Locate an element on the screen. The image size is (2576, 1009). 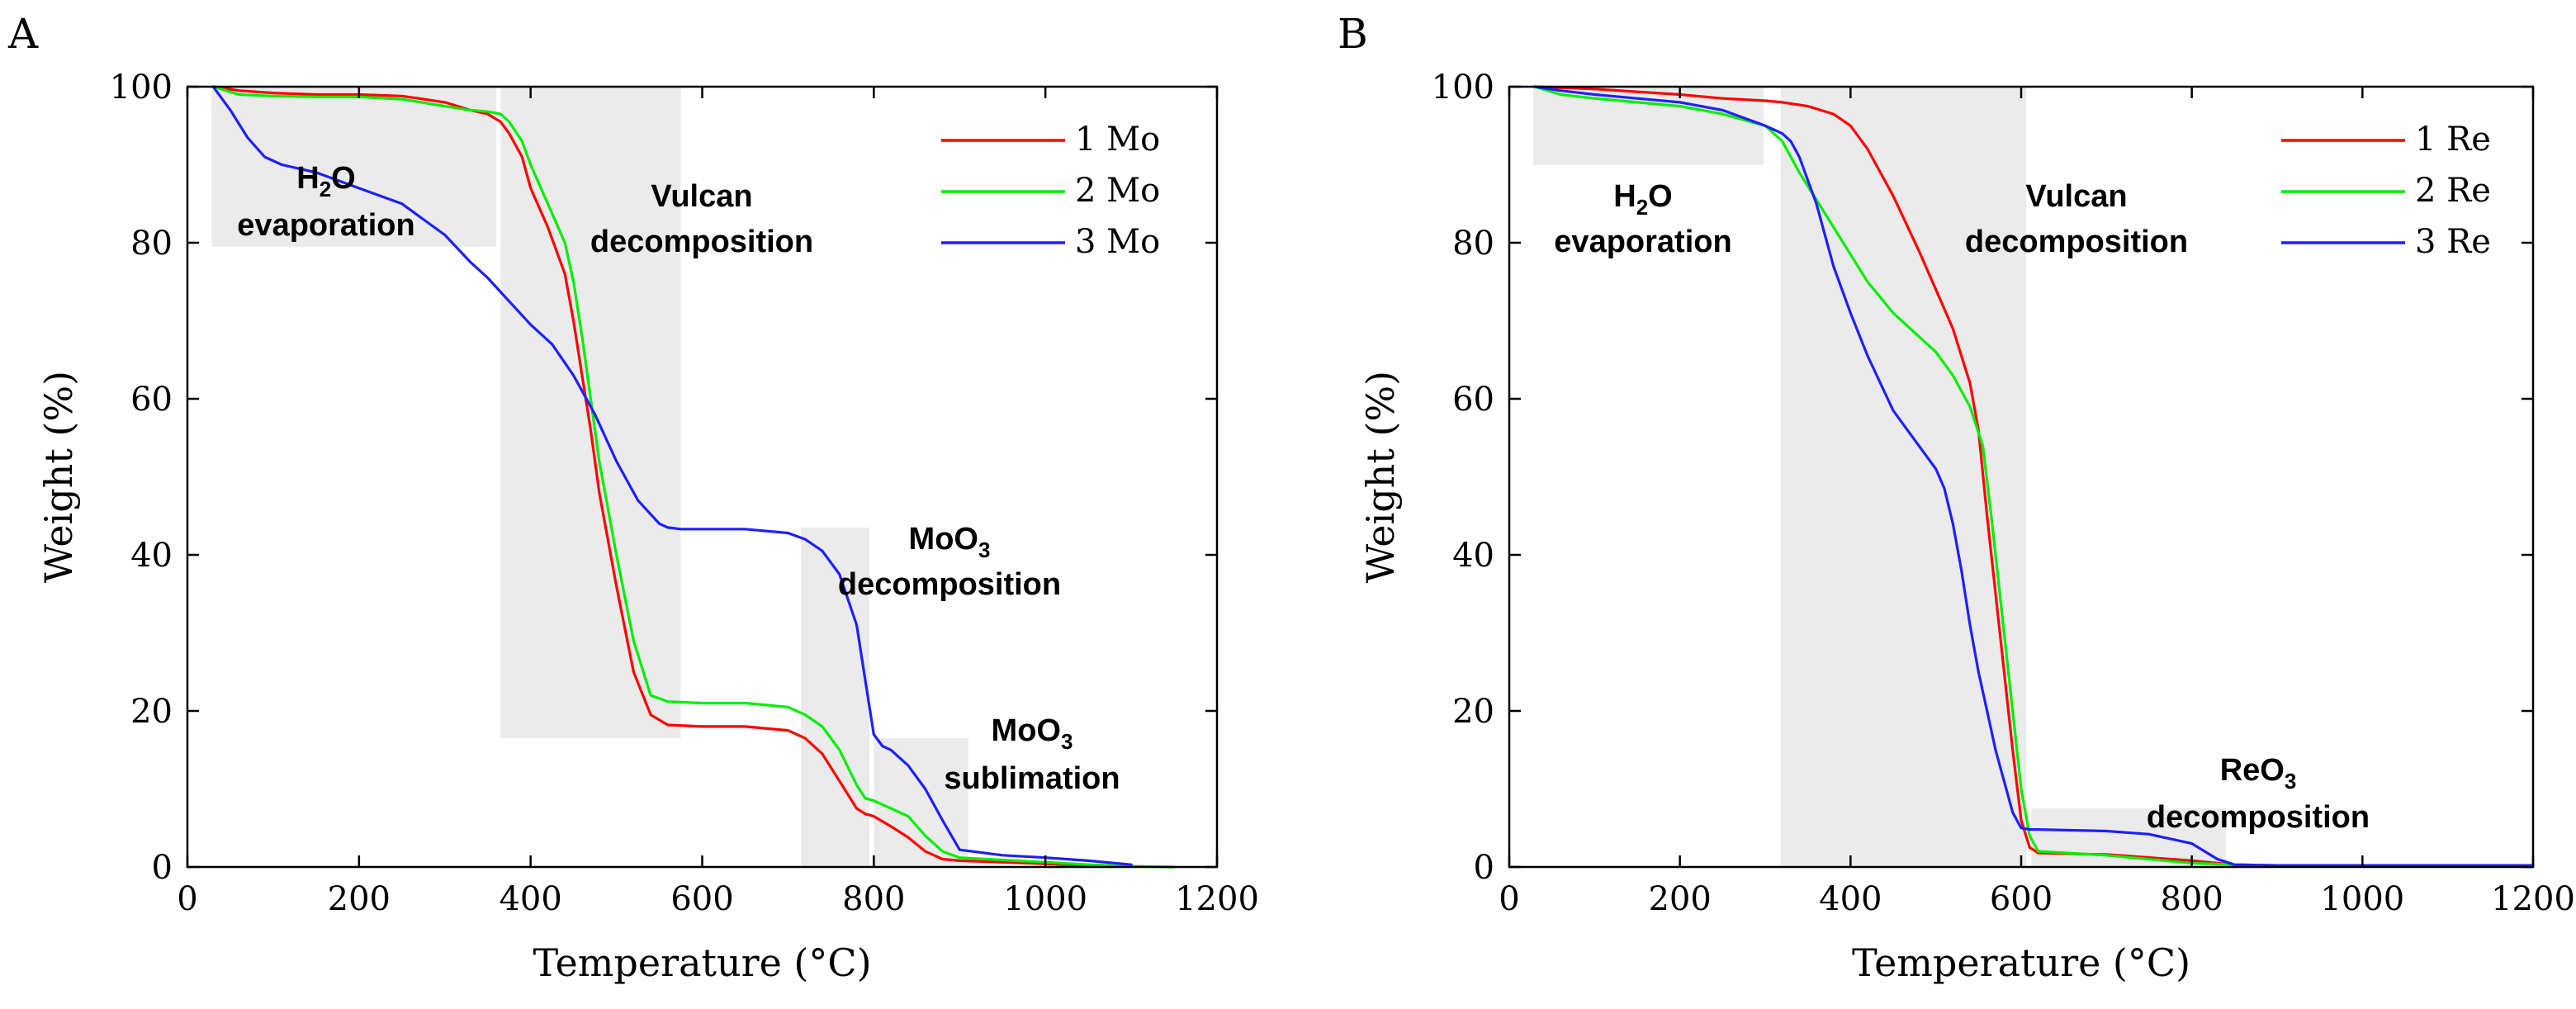
panel-a-legend-label-3: 3 Mo is located at coordinates (1117, 242).